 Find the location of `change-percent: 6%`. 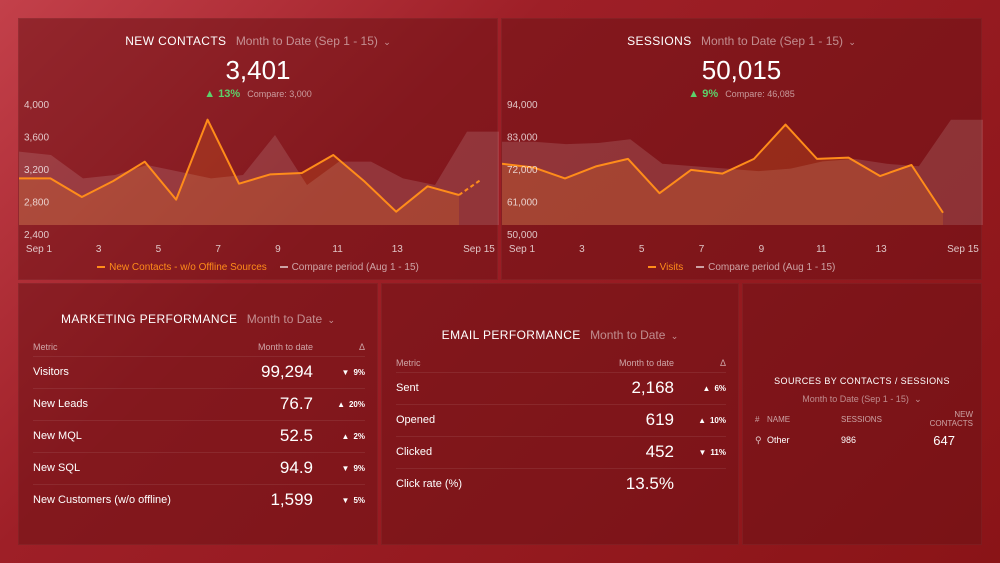

change-percent: 6% is located at coordinates (720, 388).